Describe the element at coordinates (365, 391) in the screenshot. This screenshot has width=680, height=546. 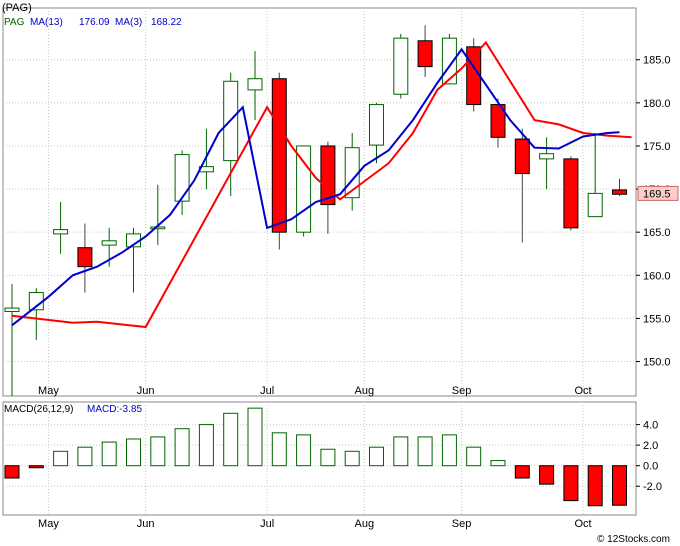
I see `price-month-label: Aug` at that location.